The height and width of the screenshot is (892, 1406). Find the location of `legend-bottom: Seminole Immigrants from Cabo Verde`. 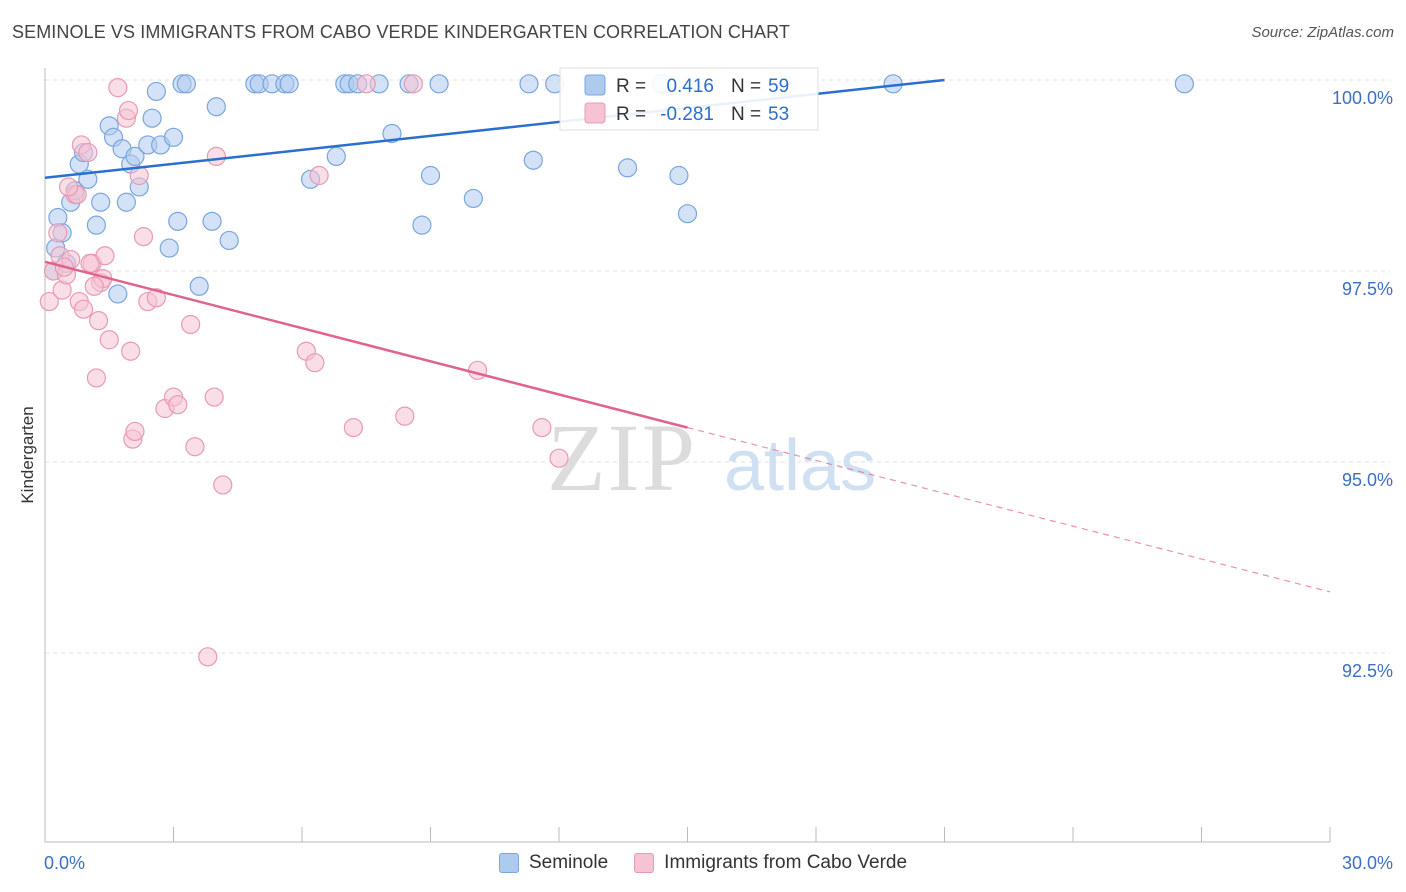

legend-bottom: Seminole Immigrants from Cabo Verde is located at coordinates (703, 863).